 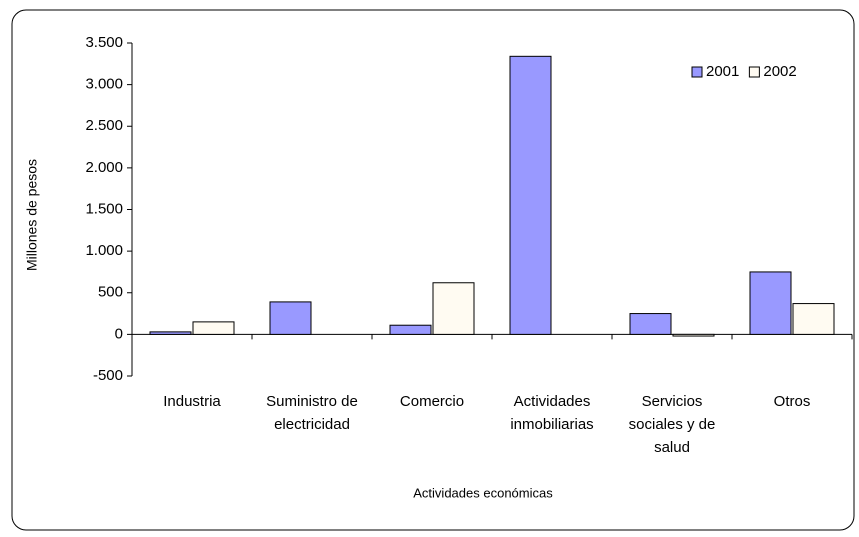 I want to click on y-tick-label: 3.000, so click(x=104, y=84).